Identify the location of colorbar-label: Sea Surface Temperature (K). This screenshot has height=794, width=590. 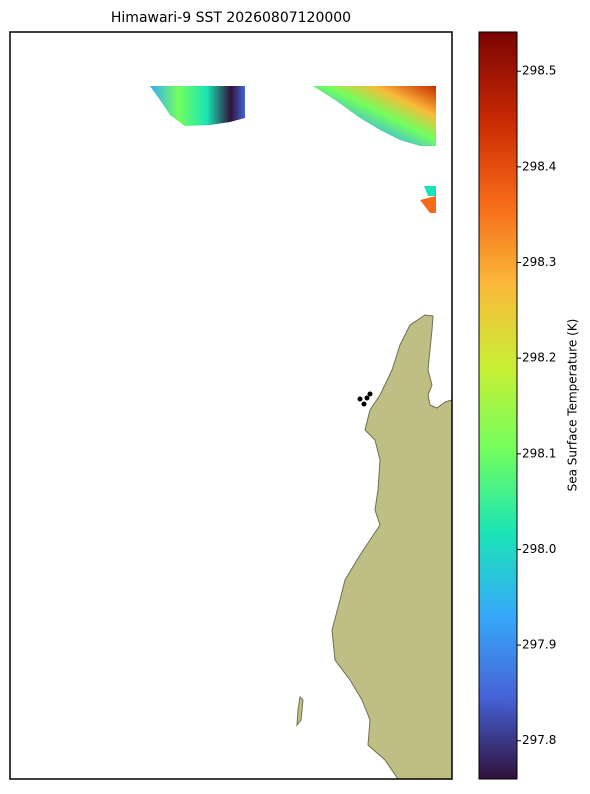
(573, 405).